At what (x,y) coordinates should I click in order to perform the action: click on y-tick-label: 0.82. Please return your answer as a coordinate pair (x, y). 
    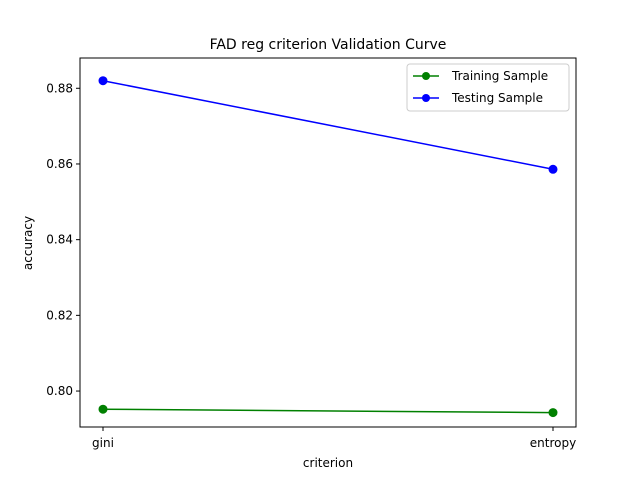
    Looking at the image, I should click on (59, 315).